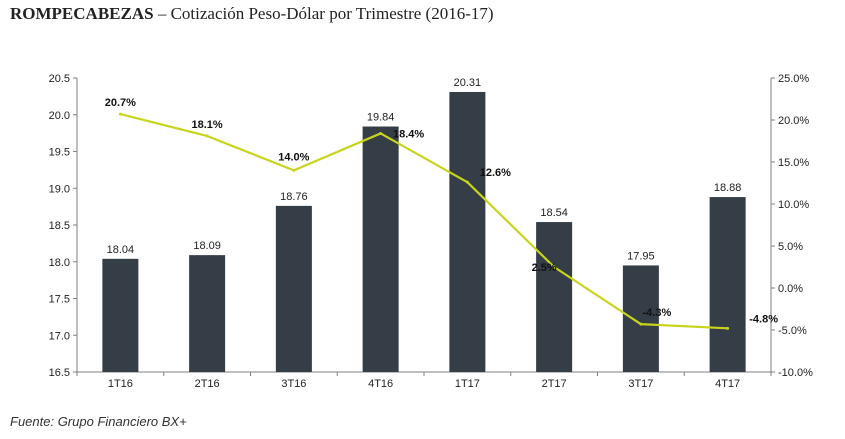 This screenshot has width=845, height=439. Describe the element at coordinates (641, 256) in the screenshot. I see `bar-value-label: 17.95` at that location.